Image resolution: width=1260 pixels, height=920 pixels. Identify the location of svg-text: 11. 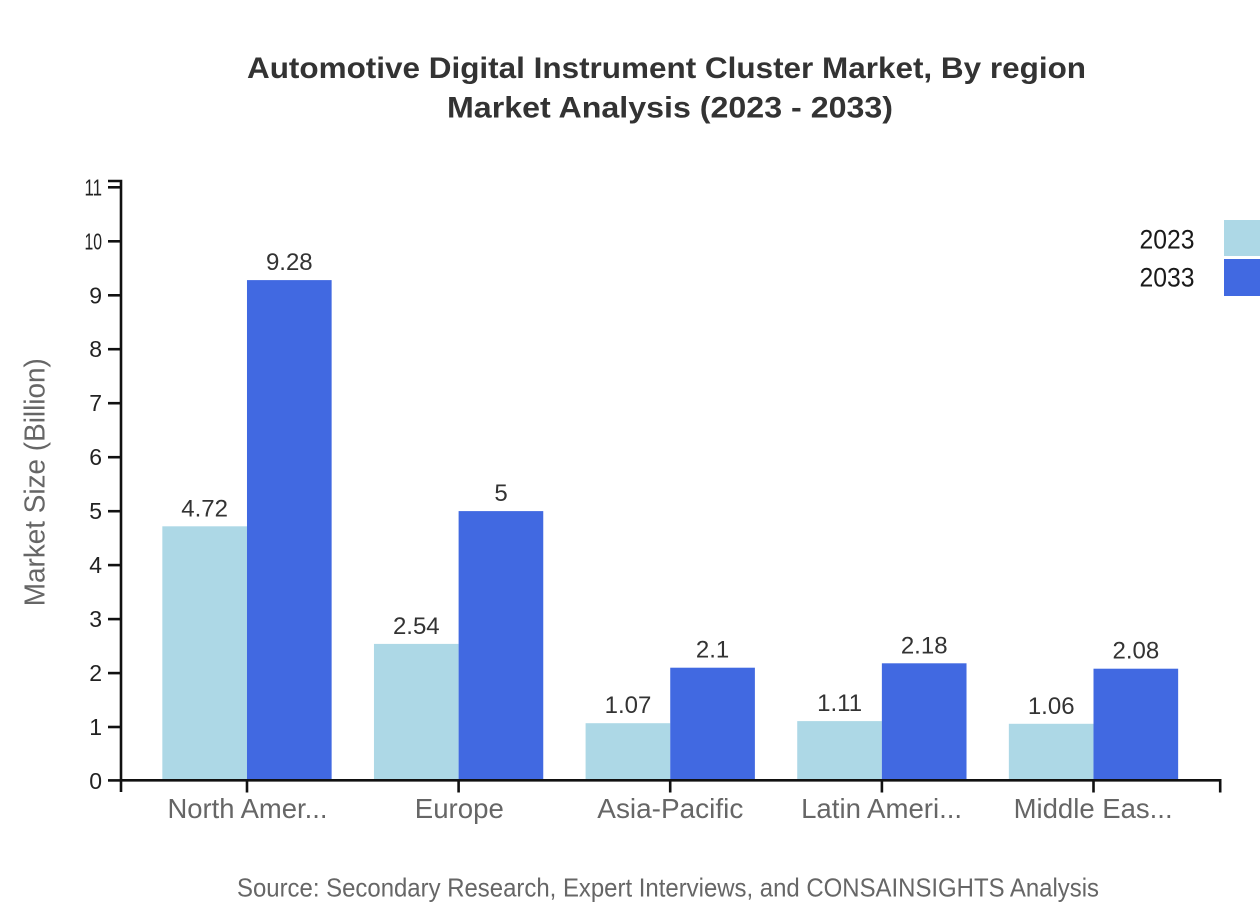
(94, 187).